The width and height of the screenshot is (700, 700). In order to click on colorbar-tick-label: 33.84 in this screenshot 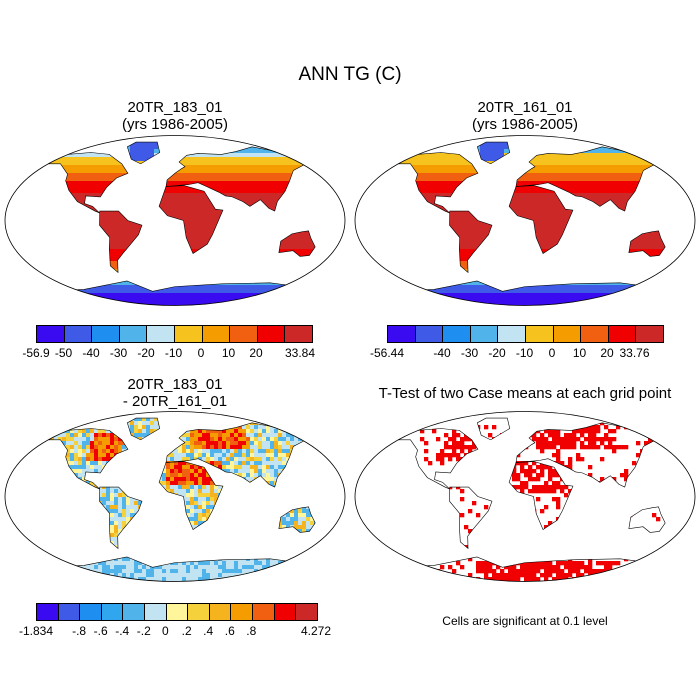, I will do `click(300, 353)`.